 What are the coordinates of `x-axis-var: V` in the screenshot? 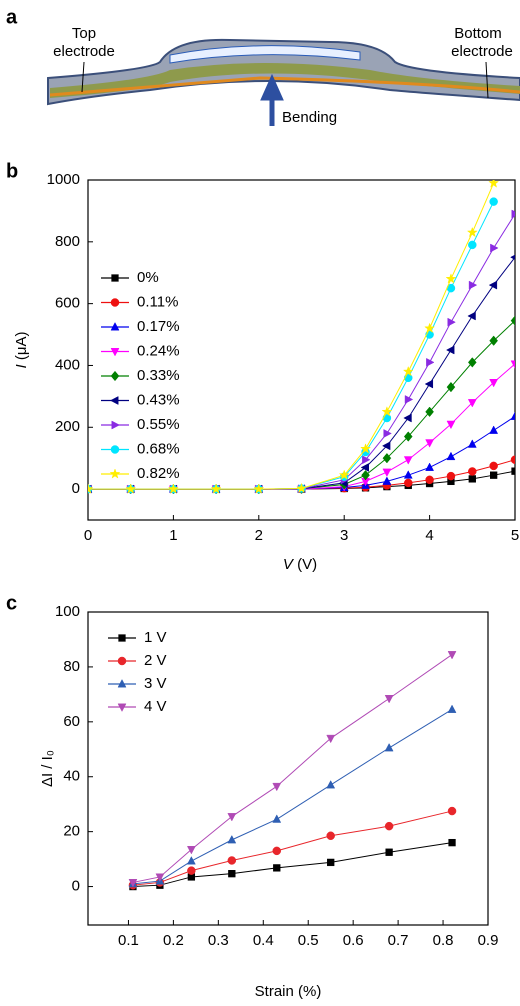 It's located at (289, 564).